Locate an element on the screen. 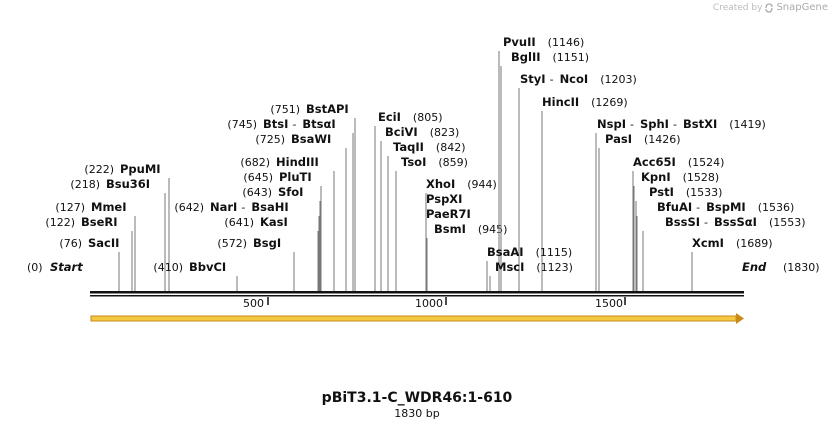 This screenshot has width=834, height=430. enzyme-site-bfuai: BfuAI - BspMI (1536) is located at coordinates (715, 245).